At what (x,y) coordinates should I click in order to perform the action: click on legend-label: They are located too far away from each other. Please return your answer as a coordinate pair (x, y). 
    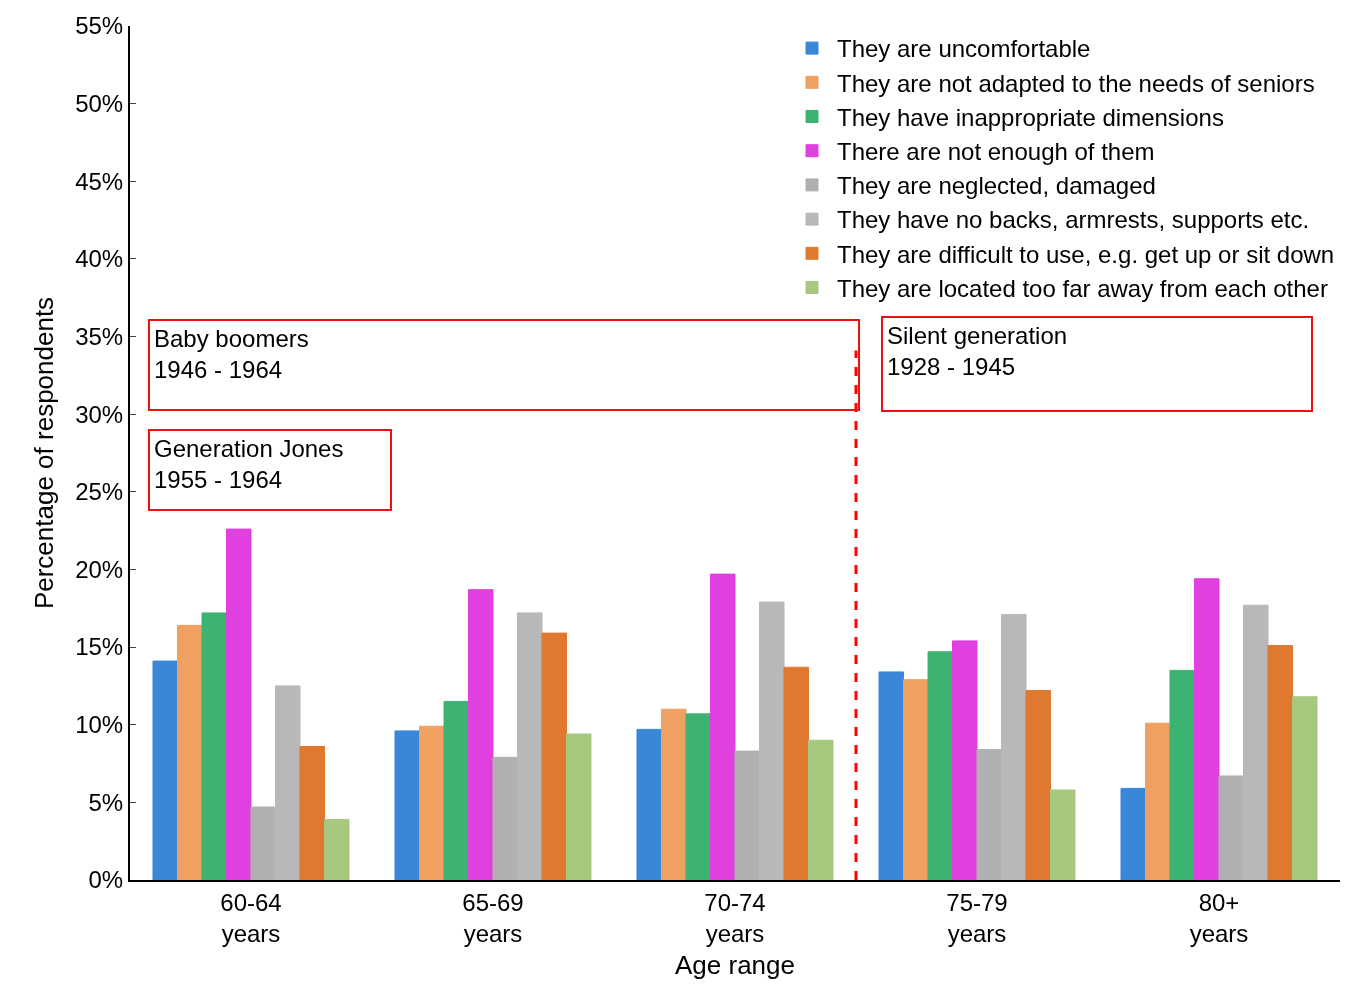
    Looking at the image, I should click on (1082, 288).